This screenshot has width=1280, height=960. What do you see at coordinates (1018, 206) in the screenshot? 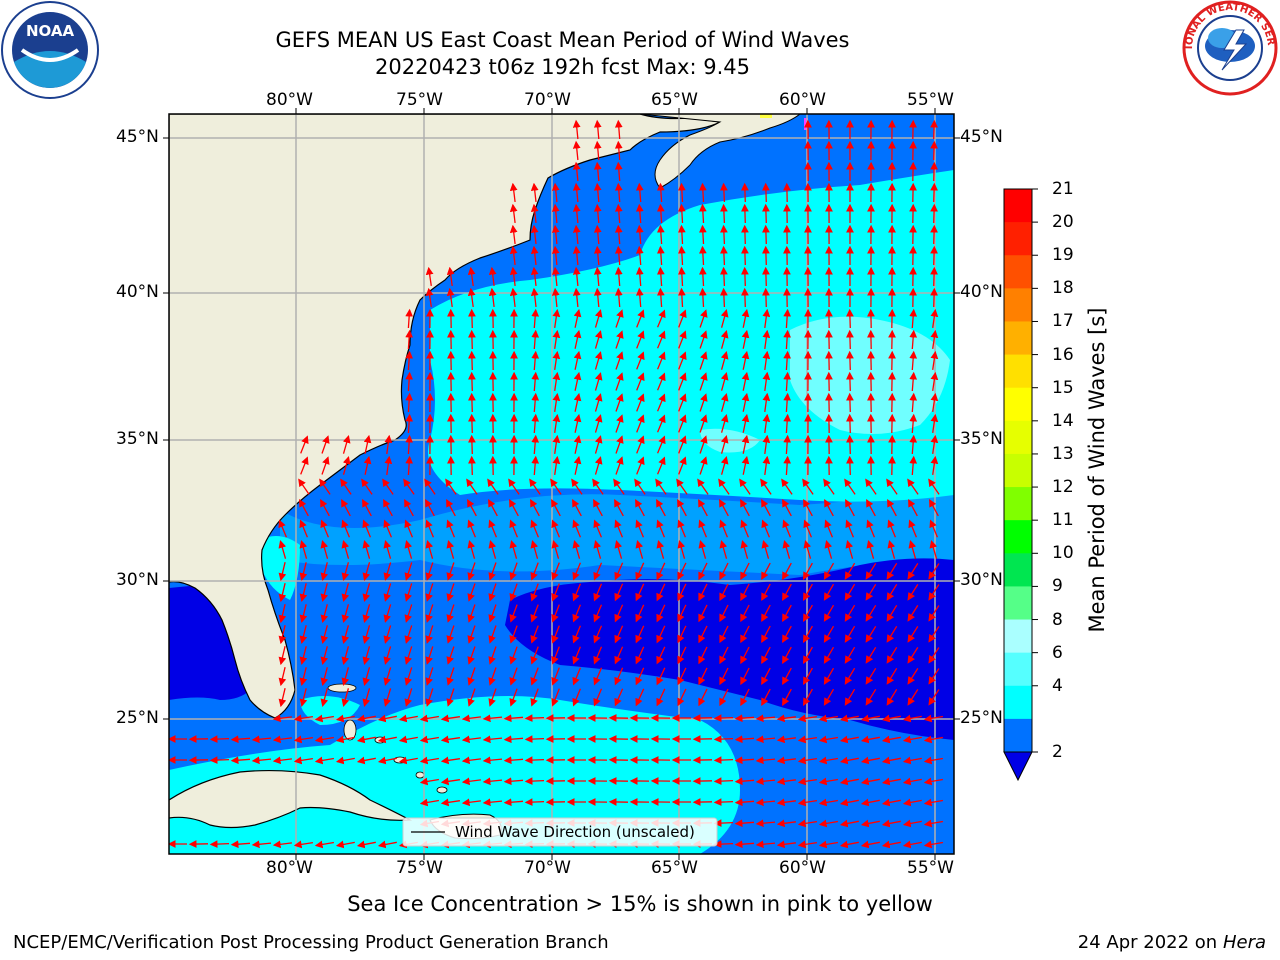
I see `colorbar-segment` at bounding box center [1018, 206].